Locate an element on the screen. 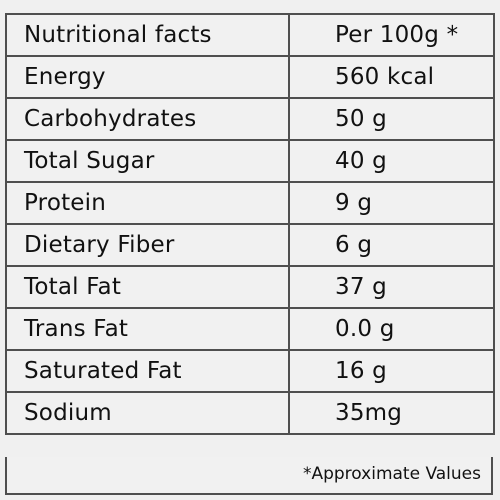  nutrient-label: Dietary Fiber is located at coordinates (147, 245).